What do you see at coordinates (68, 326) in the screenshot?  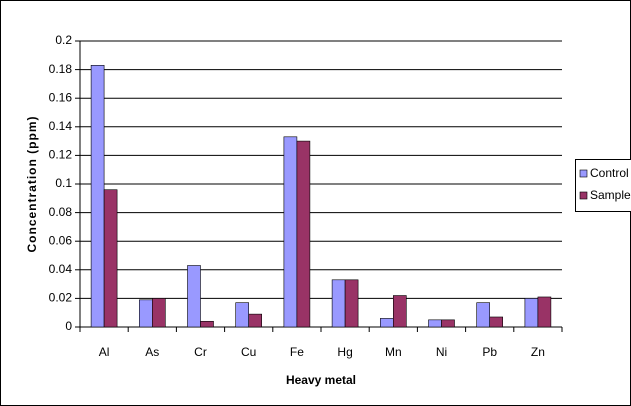 I see `y-tick-label: 0` at bounding box center [68, 326].